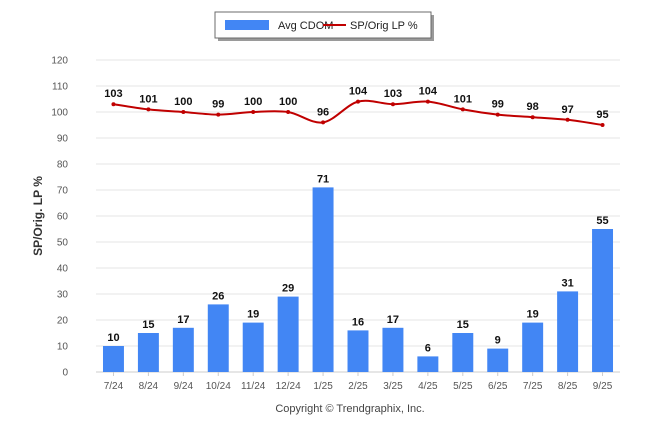 This screenshot has width=646, height=434. I want to click on y-tick-label: 30, so click(63, 295).